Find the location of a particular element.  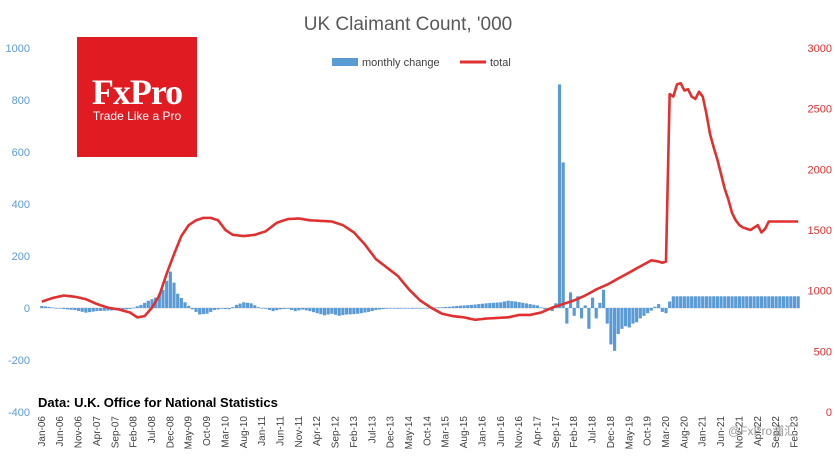

x-tick: Apr-22 is located at coordinates (758, 431).